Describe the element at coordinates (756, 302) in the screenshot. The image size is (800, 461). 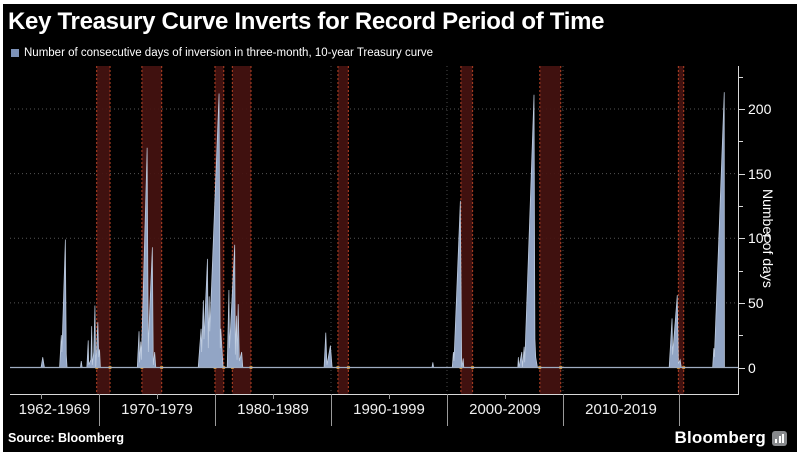
I see `y-axis-tick-label: 50` at that location.